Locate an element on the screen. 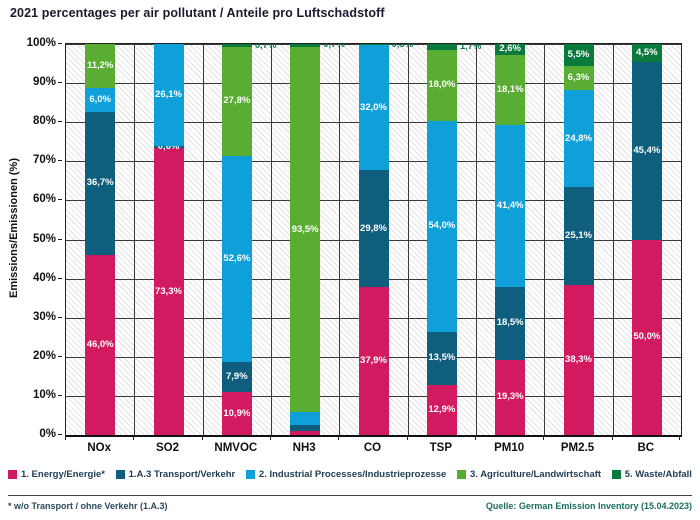  y-tick-label: 70% is located at coordinates (44, 160).